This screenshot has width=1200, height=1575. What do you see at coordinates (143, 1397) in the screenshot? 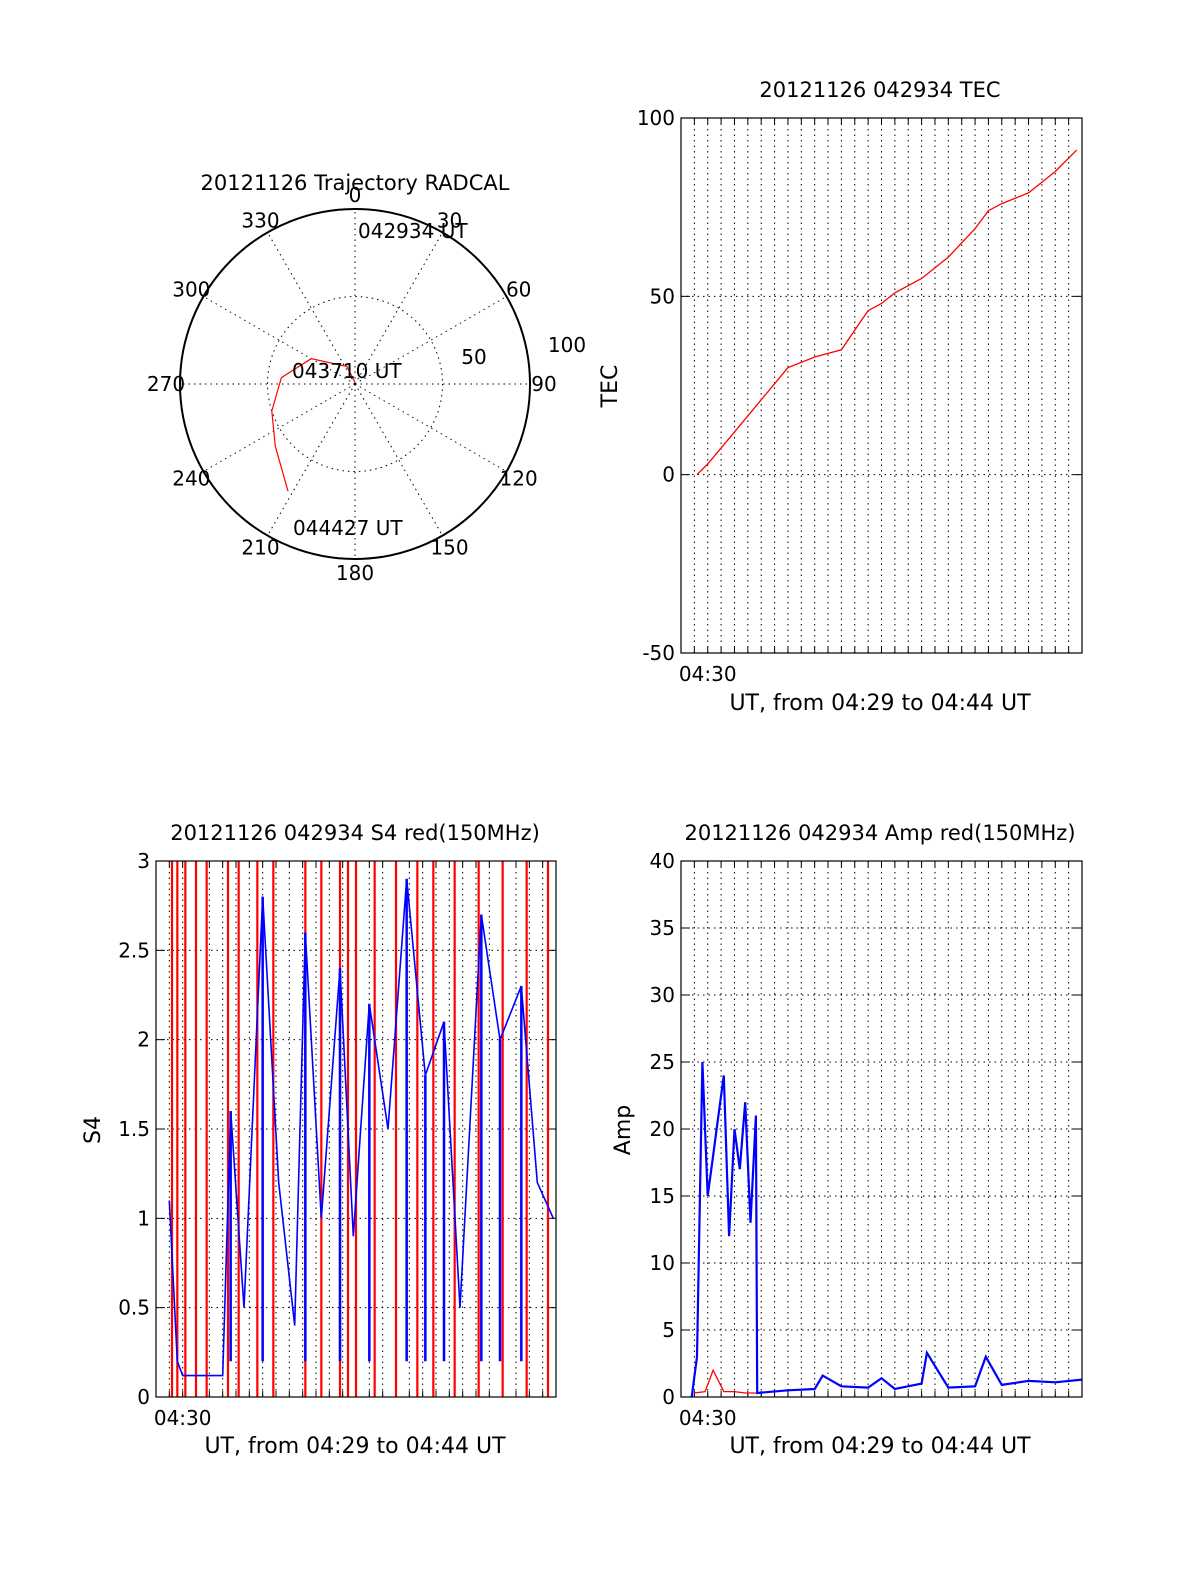
I see `s4-ytick-label: 0` at bounding box center [143, 1397].